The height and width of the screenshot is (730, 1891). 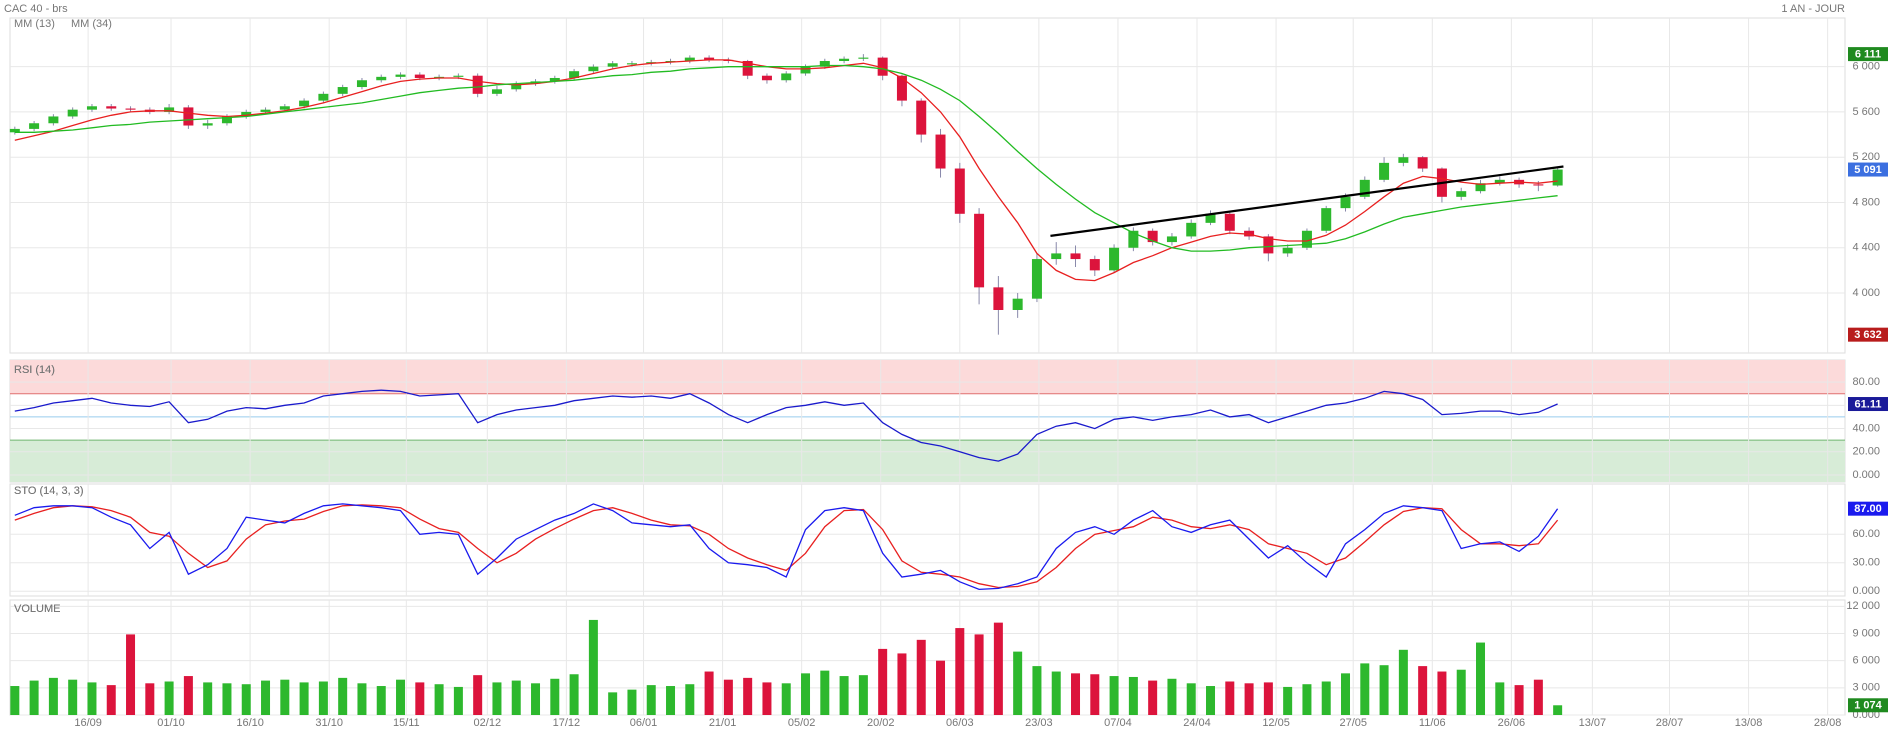 I want to click on x-tick-label: 15/11, so click(x=406, y=723).